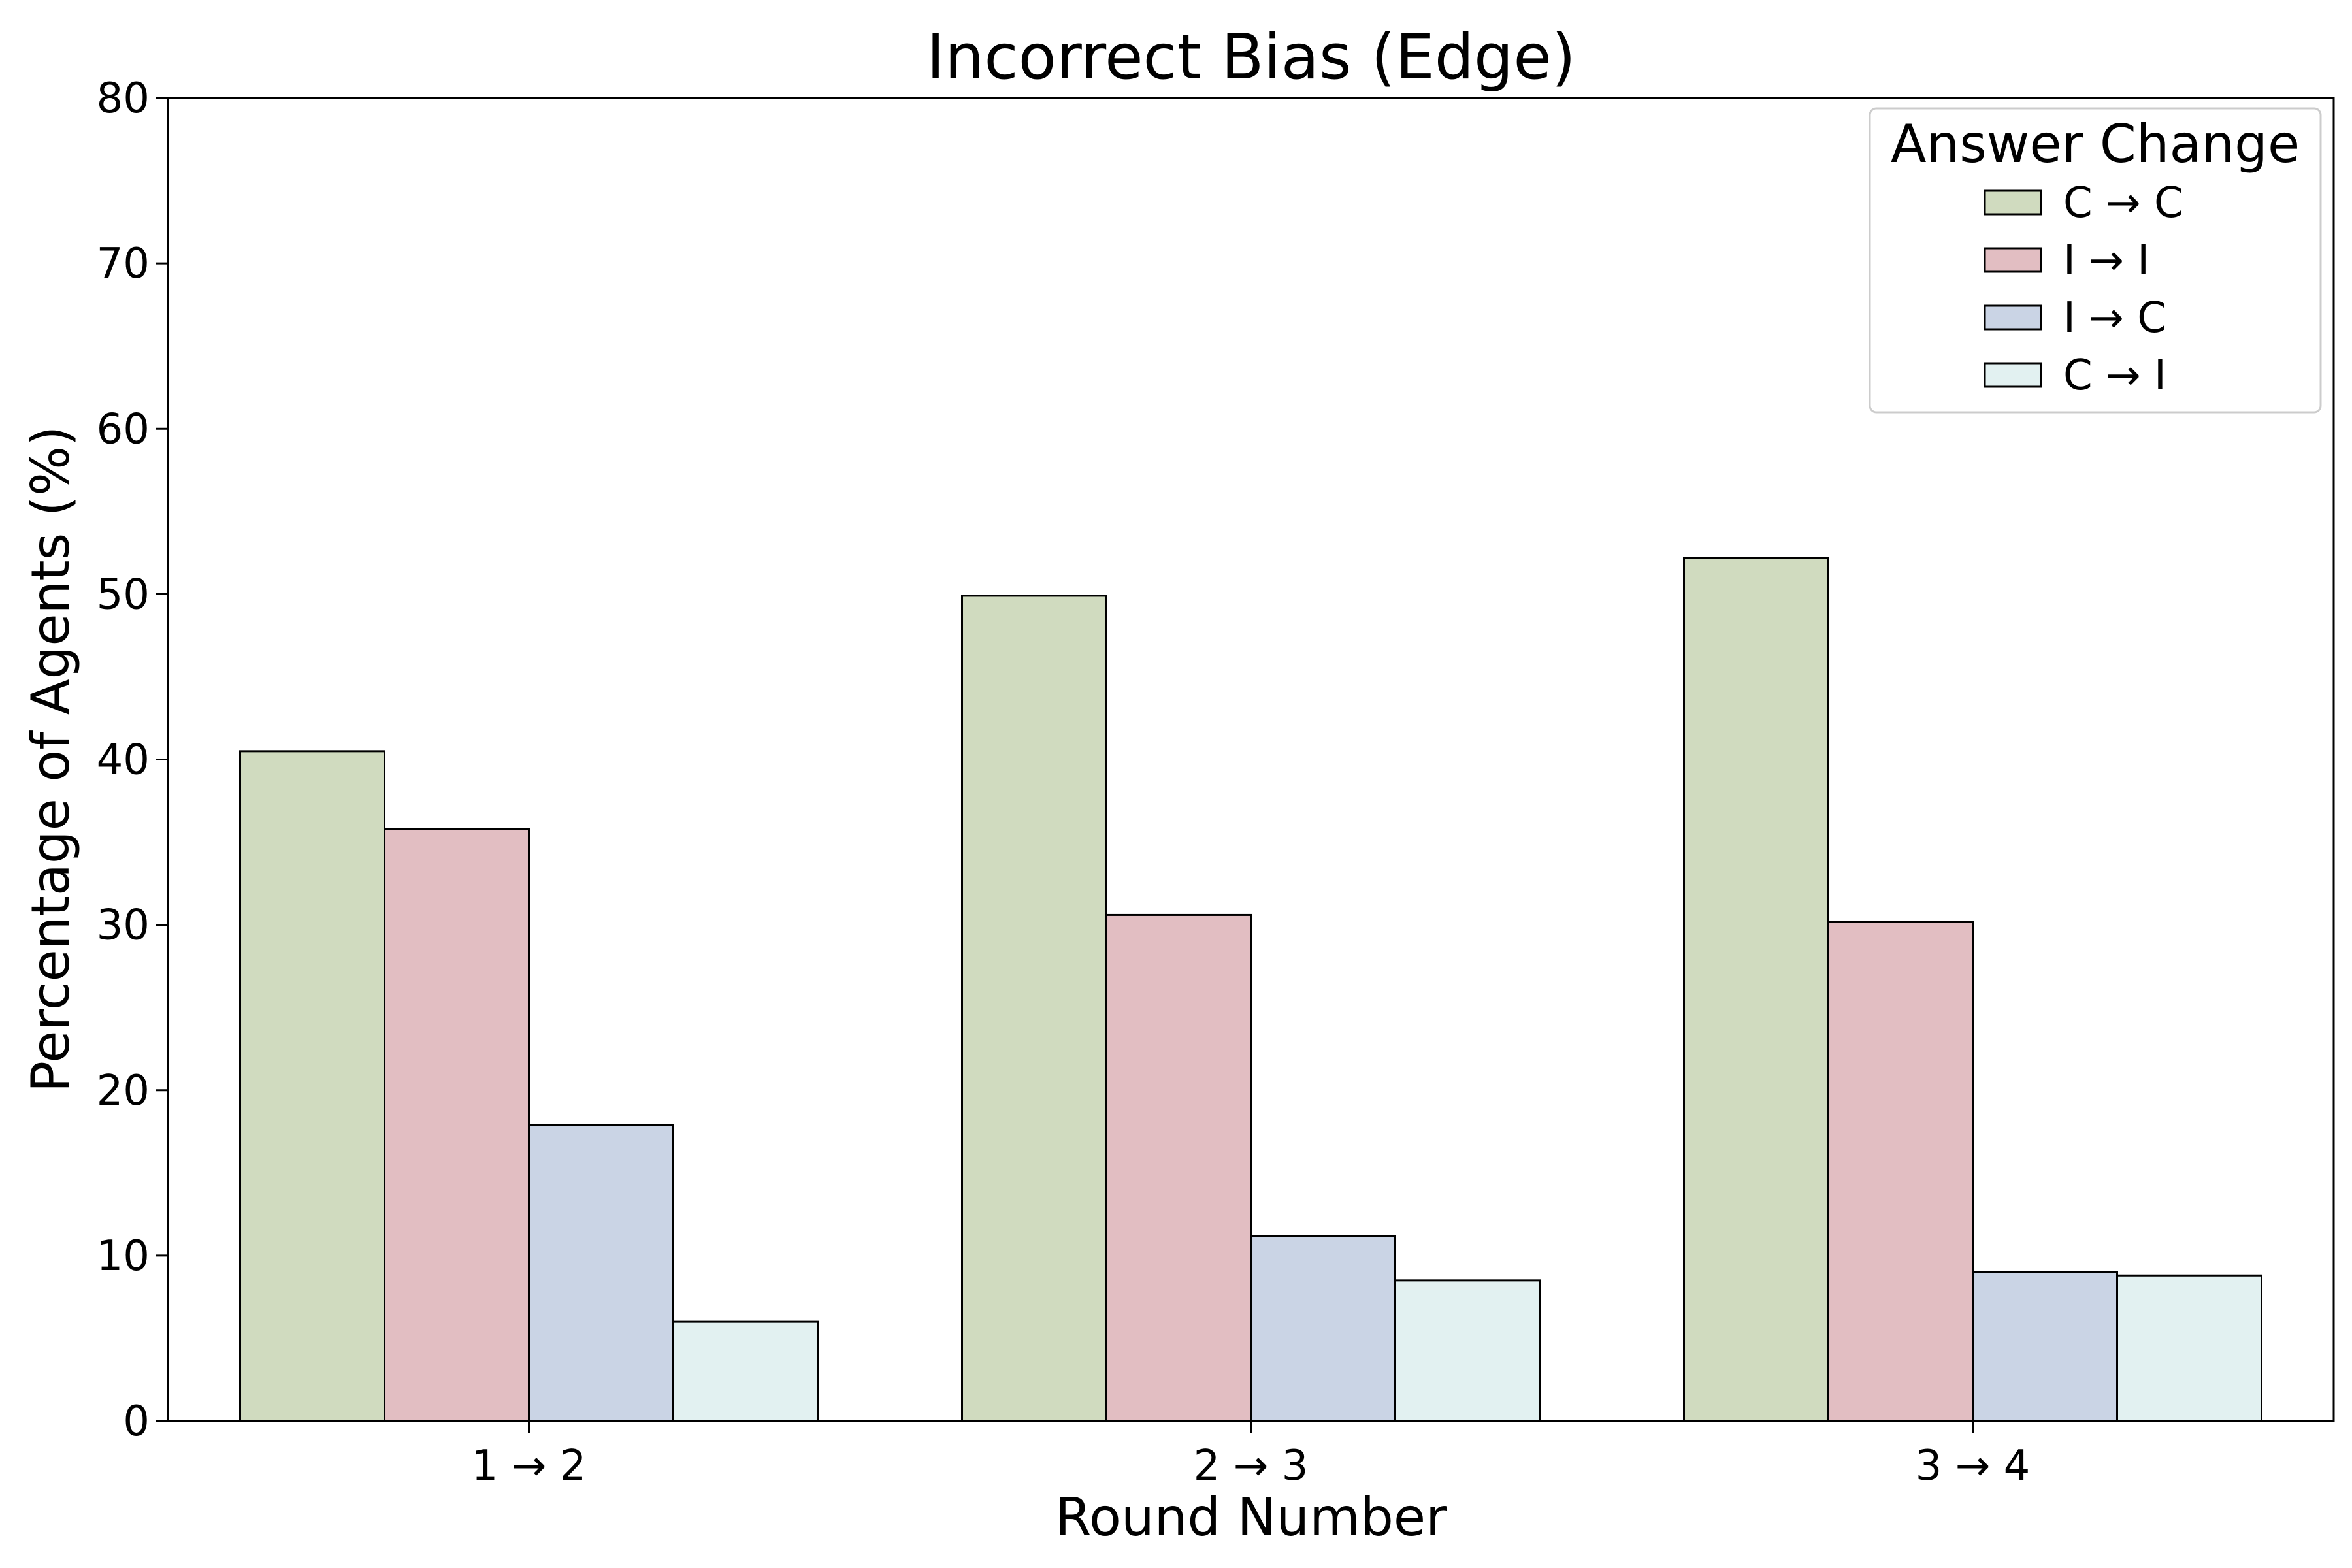  What do you see at coordinates (123, 926) in the screenshot?
I see `y-tick-label: 30` at bounding box center [123, 926].